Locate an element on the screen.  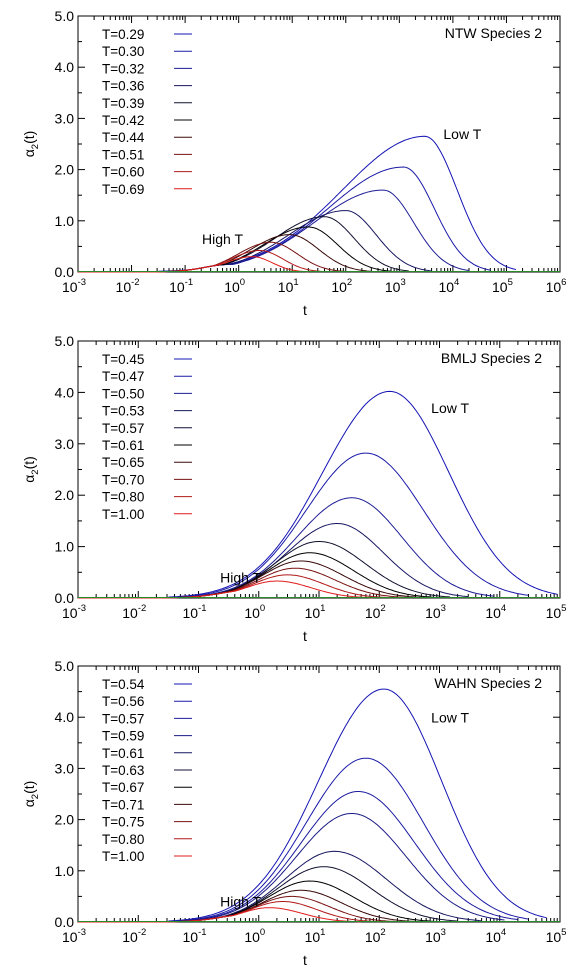
legend-entry: T=0.63 is located at coordinates (123, 770).